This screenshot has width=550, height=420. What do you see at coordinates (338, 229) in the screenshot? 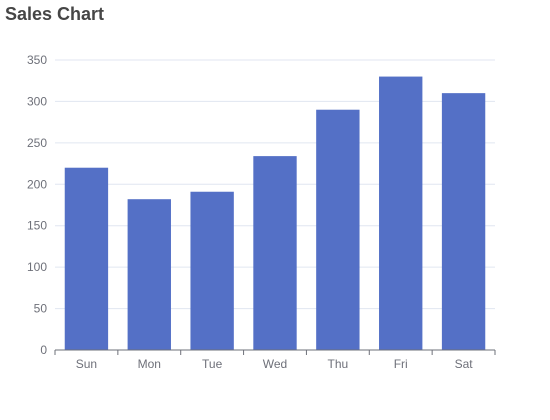
I see `bar-thu` at bounding box center [338, 229].